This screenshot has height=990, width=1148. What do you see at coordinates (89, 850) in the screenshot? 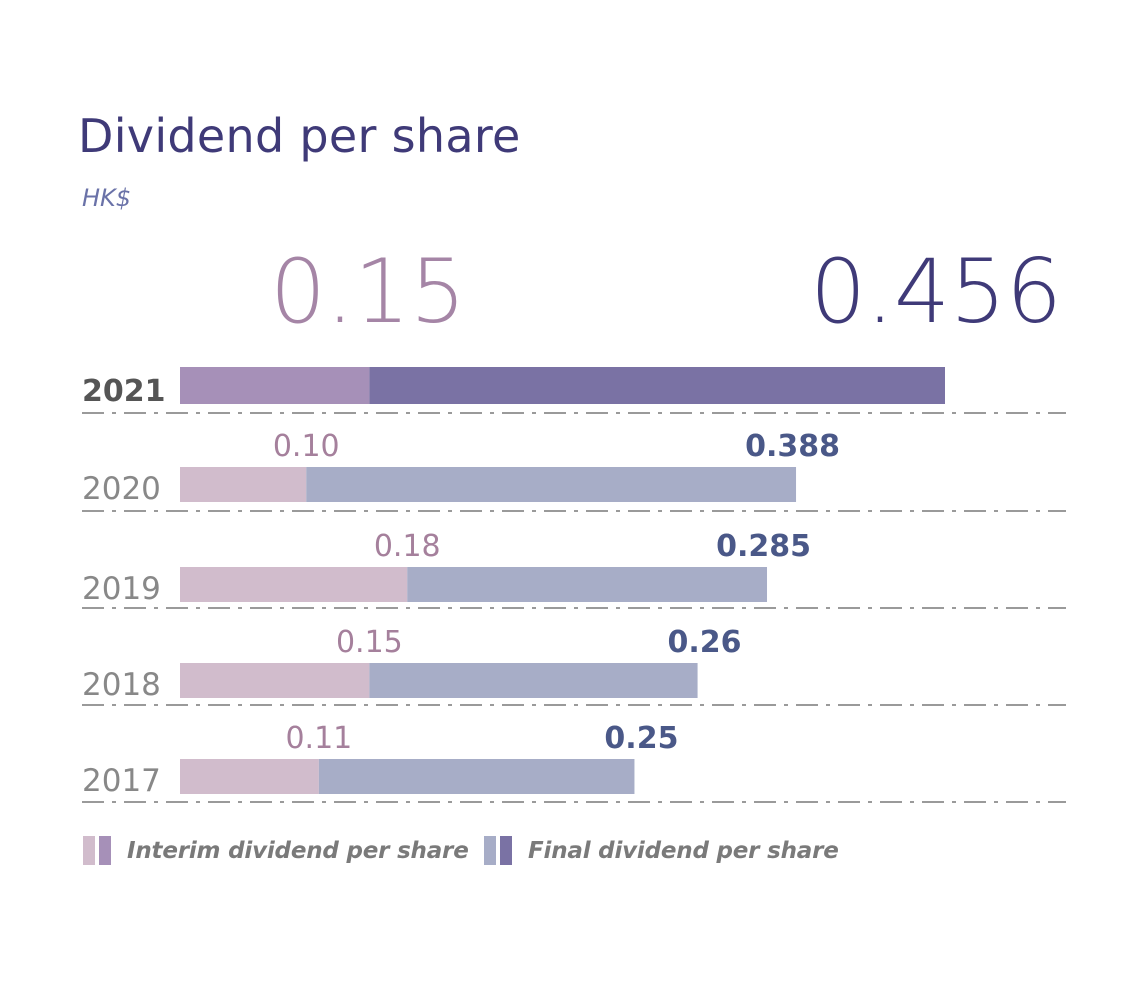
I see `interim-swatch-past` at bounding box center [89, 850].